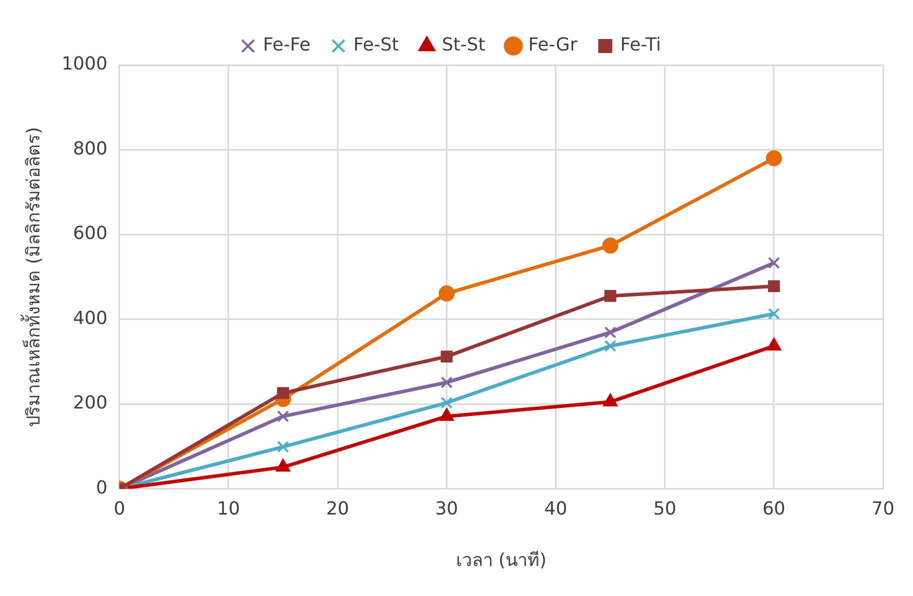  What do you see at coordinates (553, 45) in the screenshot?
I see `legend-label: Fe-Gr` at bounding box center [553, 45].